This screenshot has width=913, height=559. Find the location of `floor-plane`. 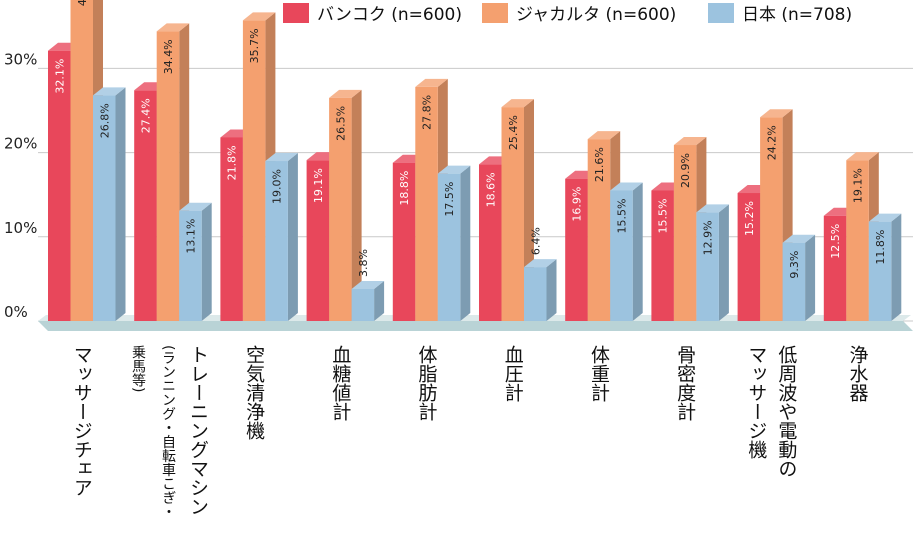

floor-plane is located at coordinates (475, 326).